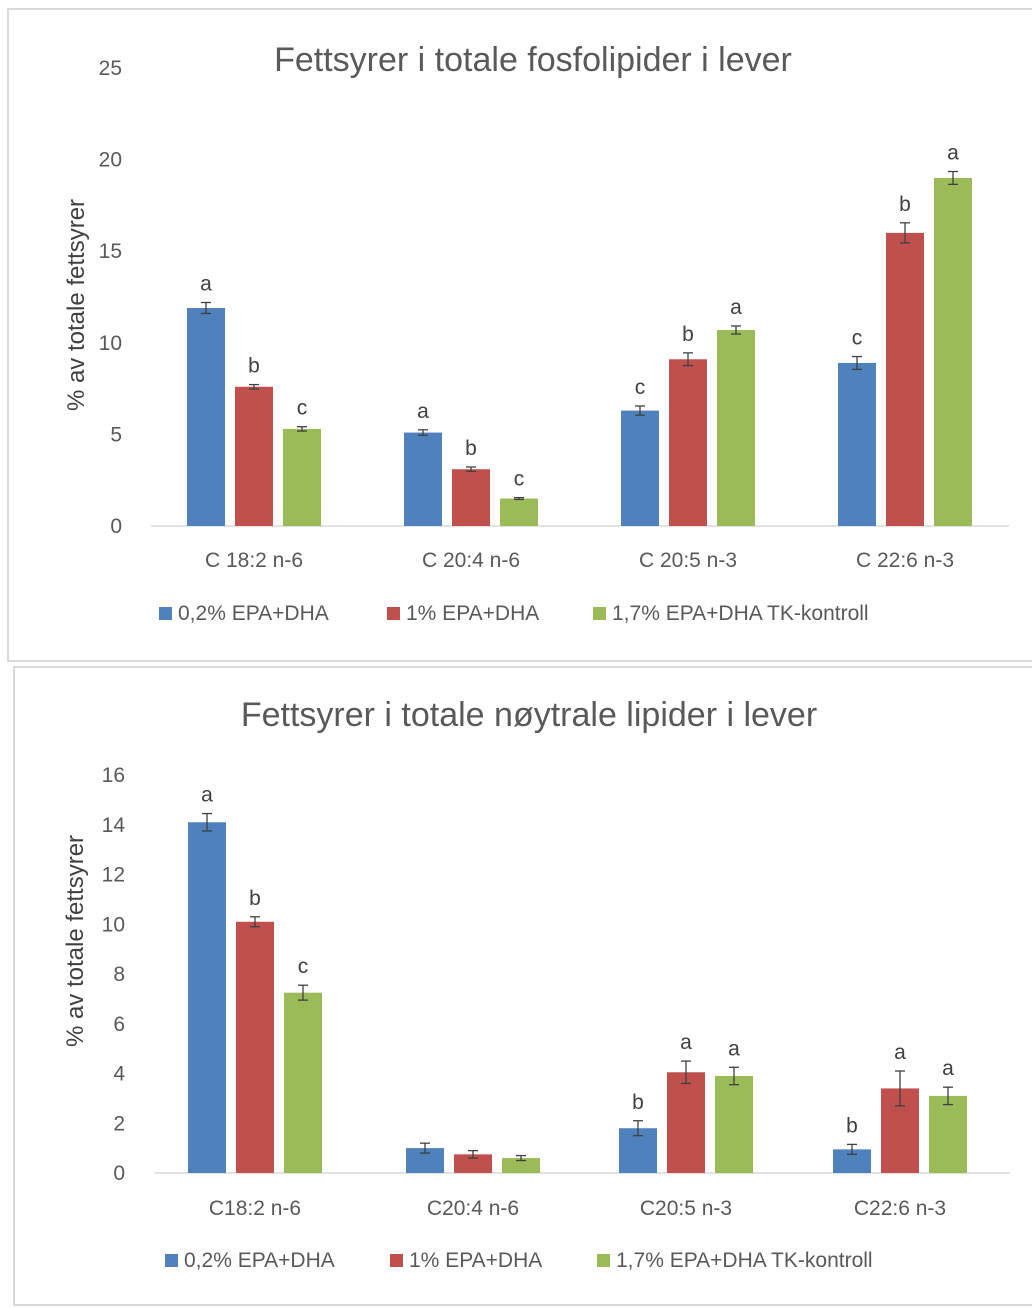  What do you see at coordinates (110, 68) in the screenshot?
I see `y-tick-label: 25` at bounding box center [110, 68].